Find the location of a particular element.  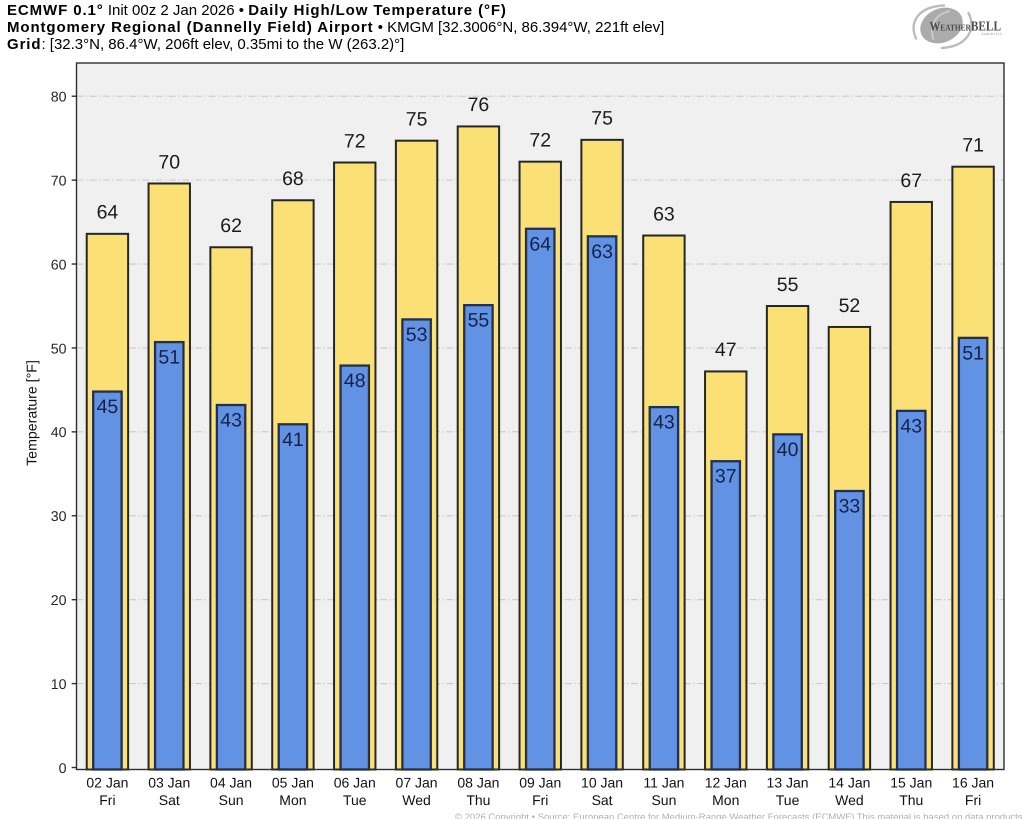

svg-text: 33 is located at coordinates (850, 507).